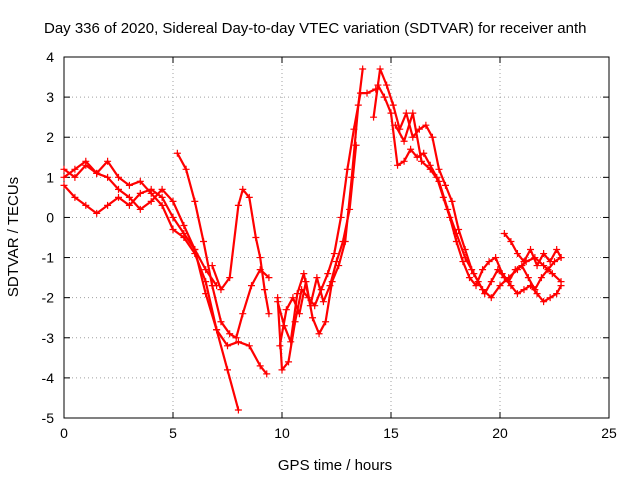 The height and width of the screenshot is (480, 640). I want to click on y-tick-label: 1, so click(50, 177).